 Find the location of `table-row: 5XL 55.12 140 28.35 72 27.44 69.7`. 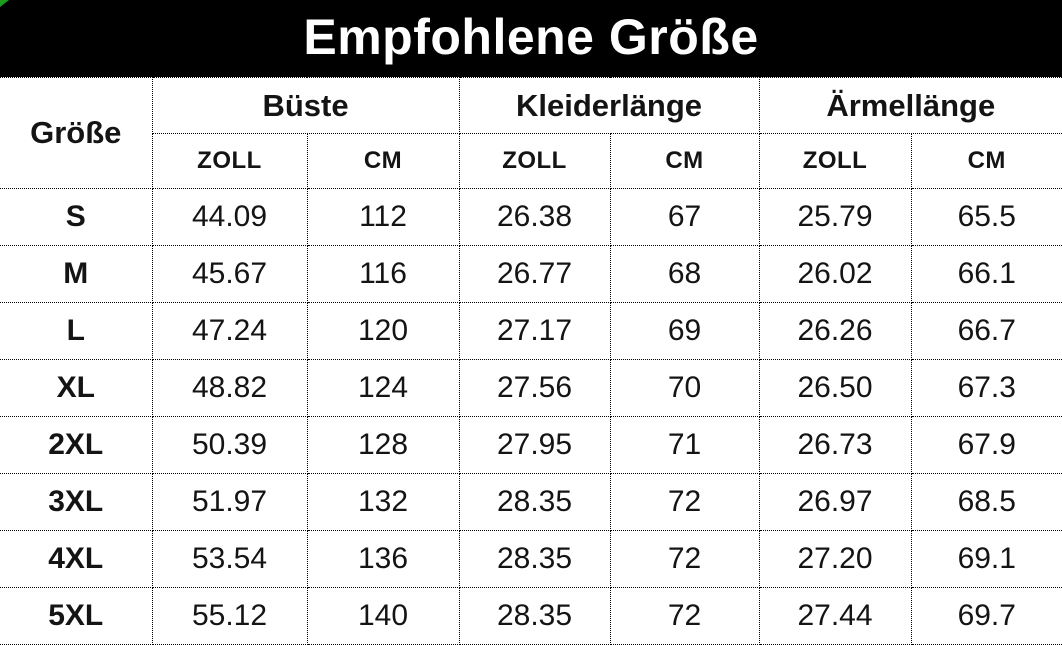

table-row: 5XL 55.12 140 28.35 72 27.44 69.7 is located at coordinates (531, 616).